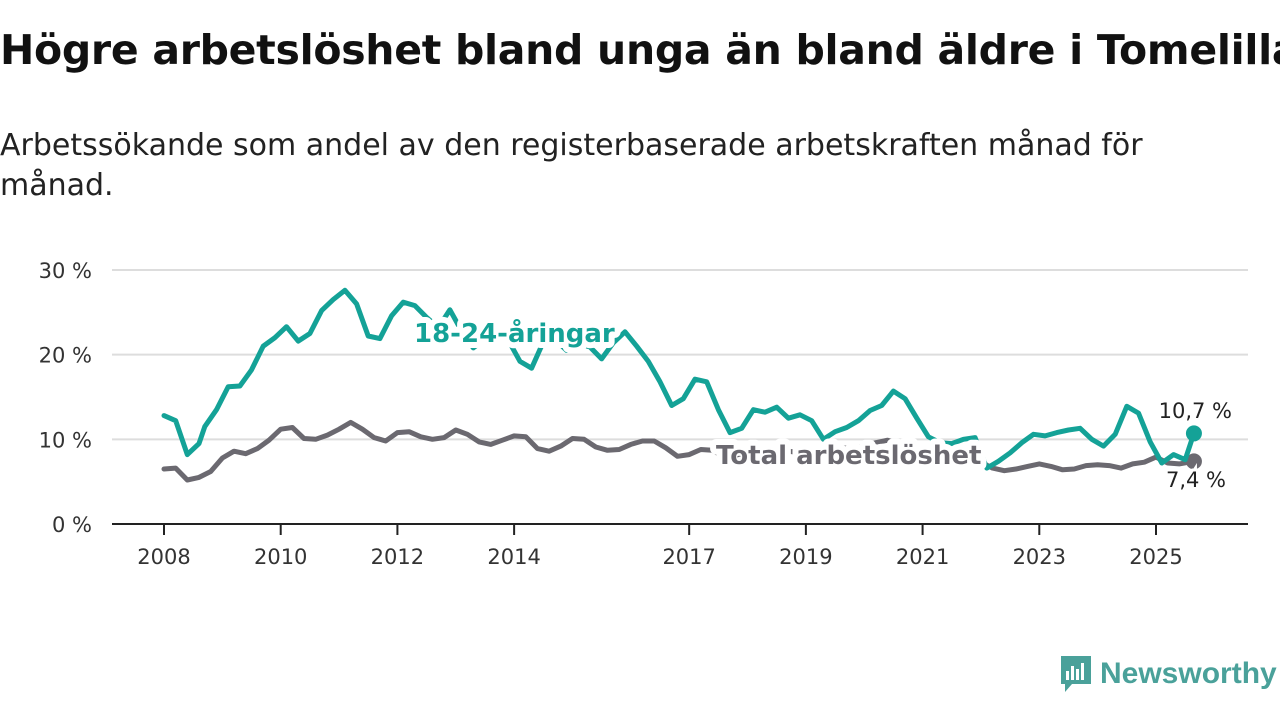  I want to click on series-label-total: Total arbetslöshet, so click(848, 456).